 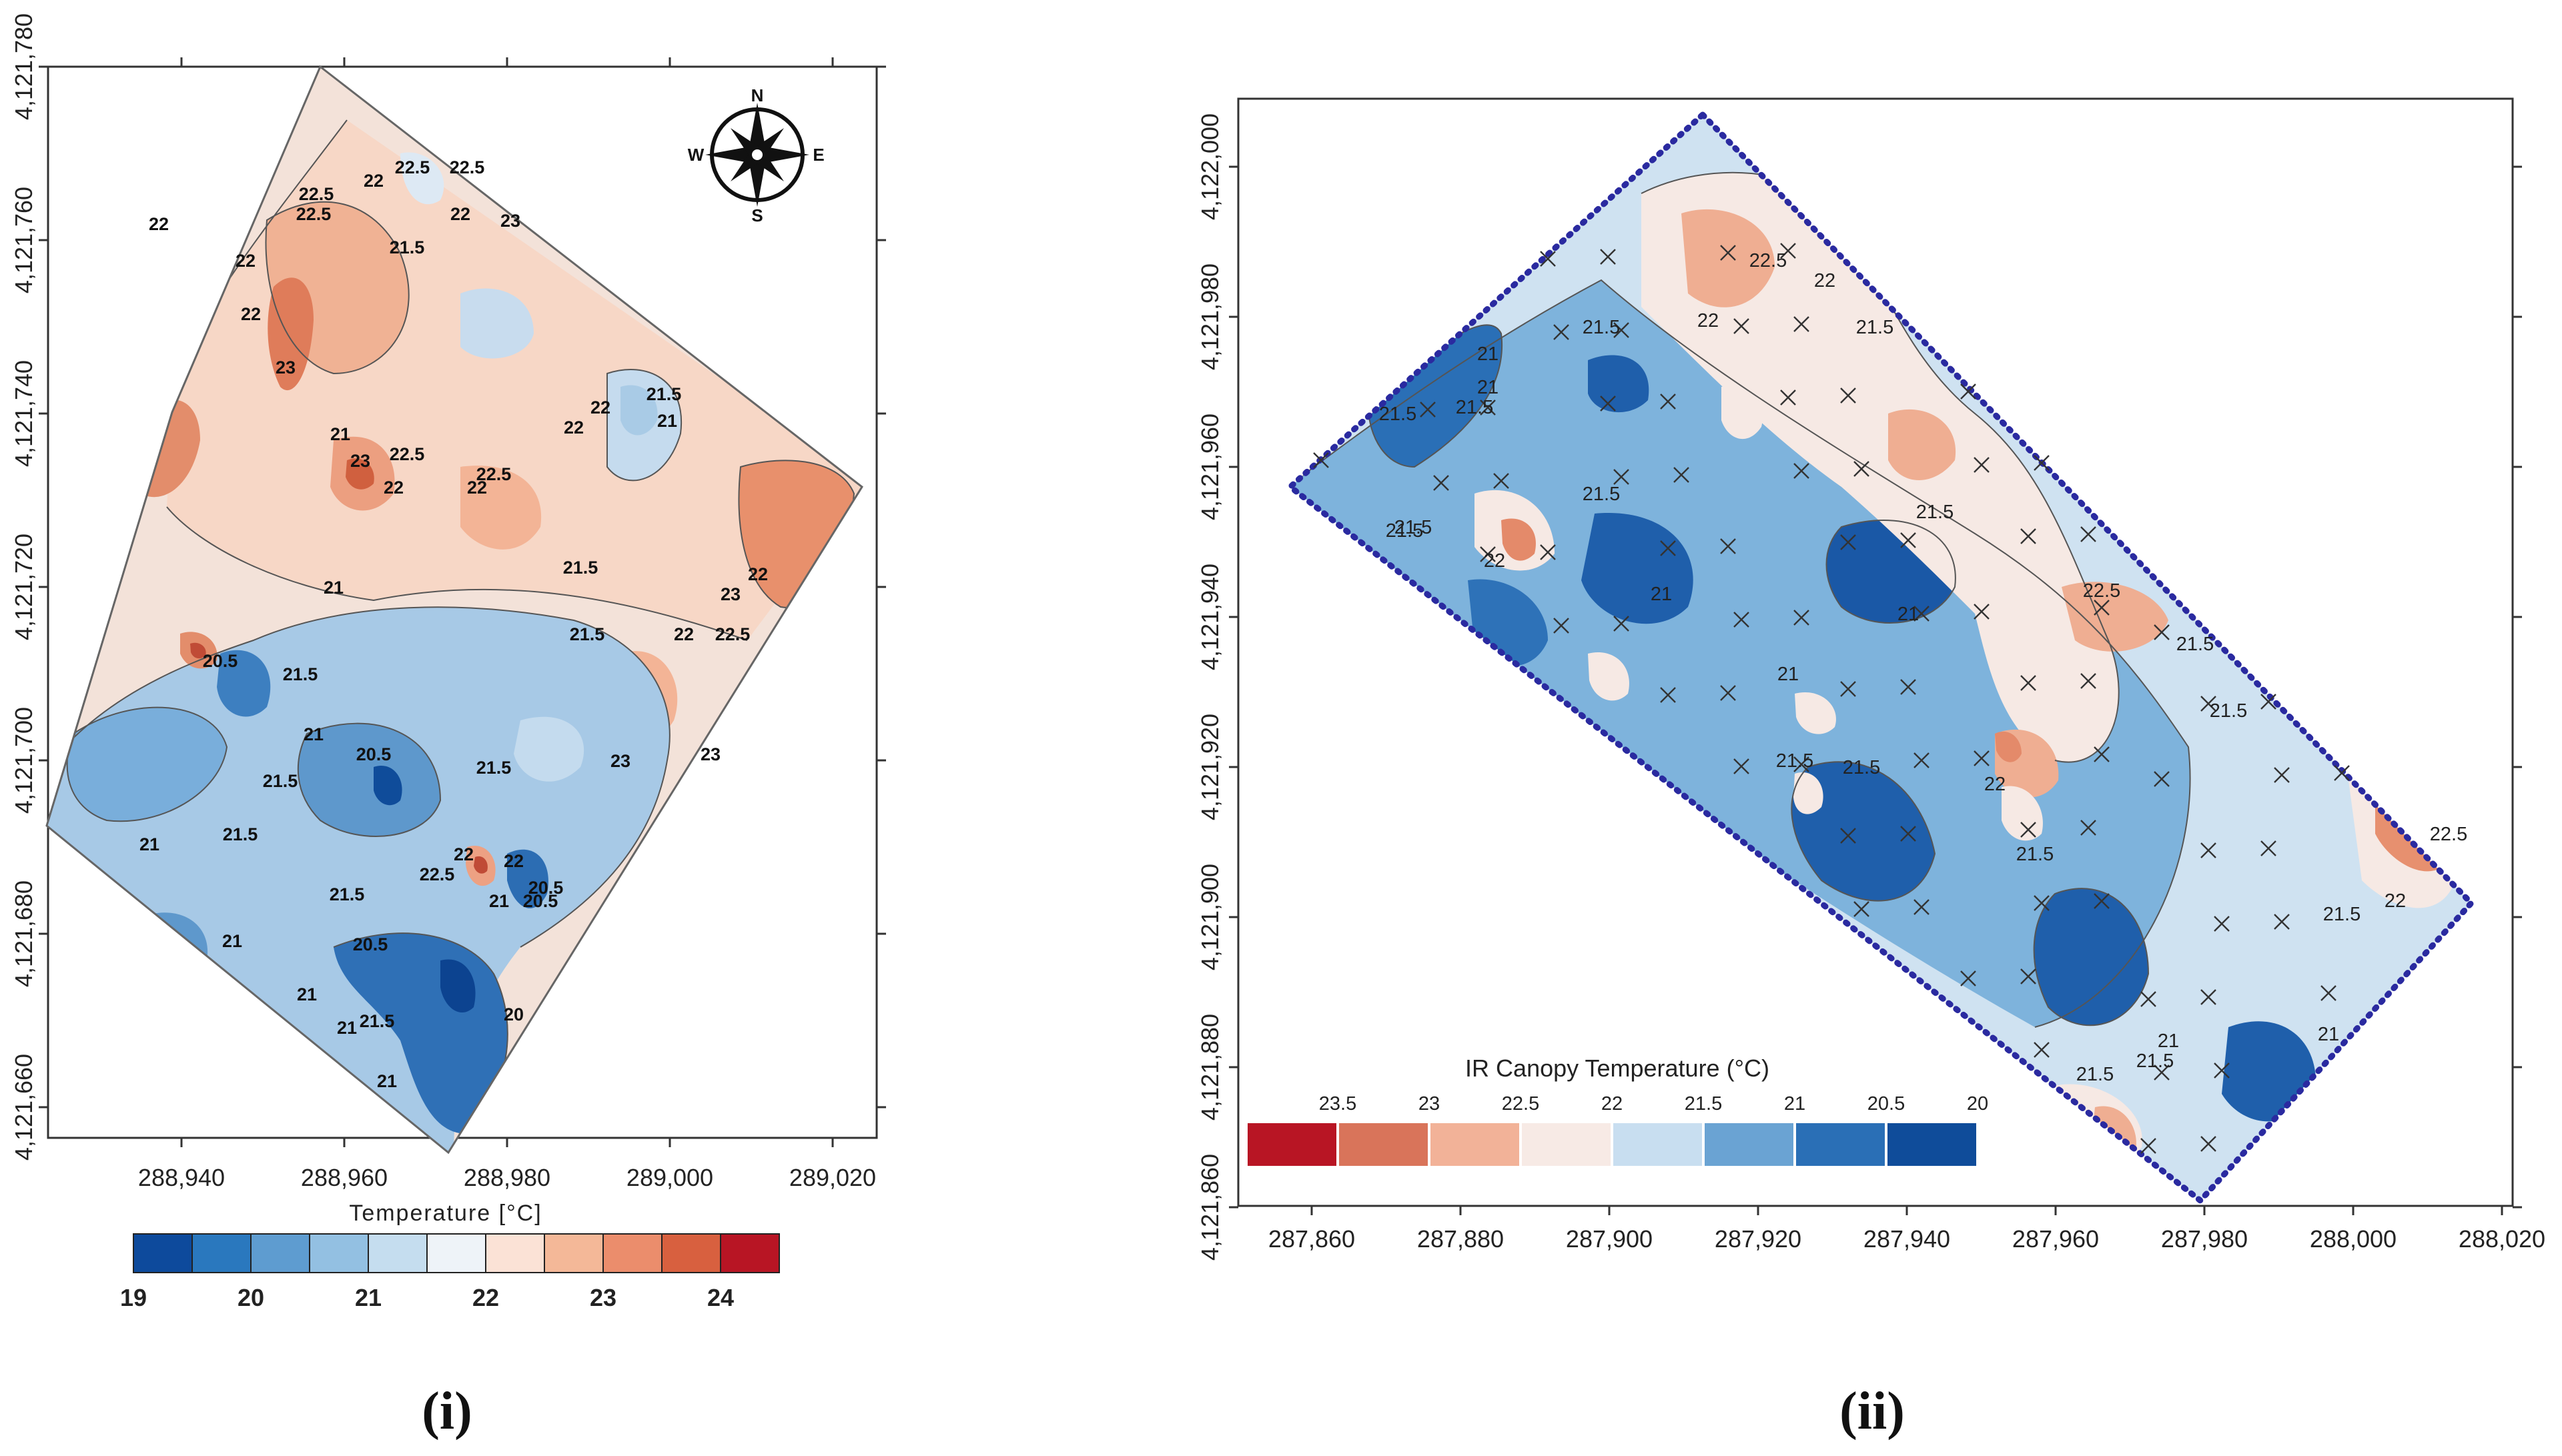 What do you see at coordinates (447, 1411) in the screenshot?
I see `left-panel-label: (i)` at bounding box center [447, 1411].